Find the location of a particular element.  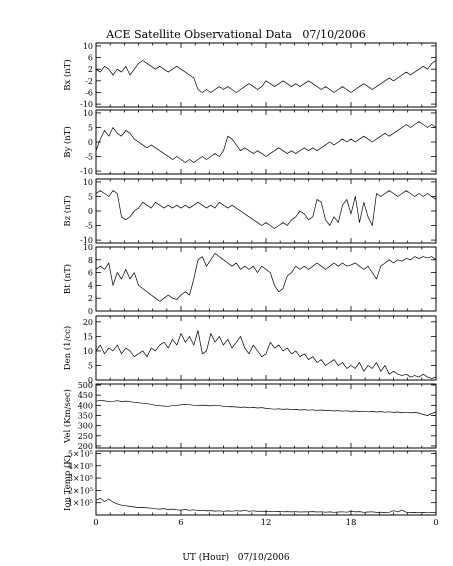

y-tick-label: 300 is located at coordinates (85, 426).